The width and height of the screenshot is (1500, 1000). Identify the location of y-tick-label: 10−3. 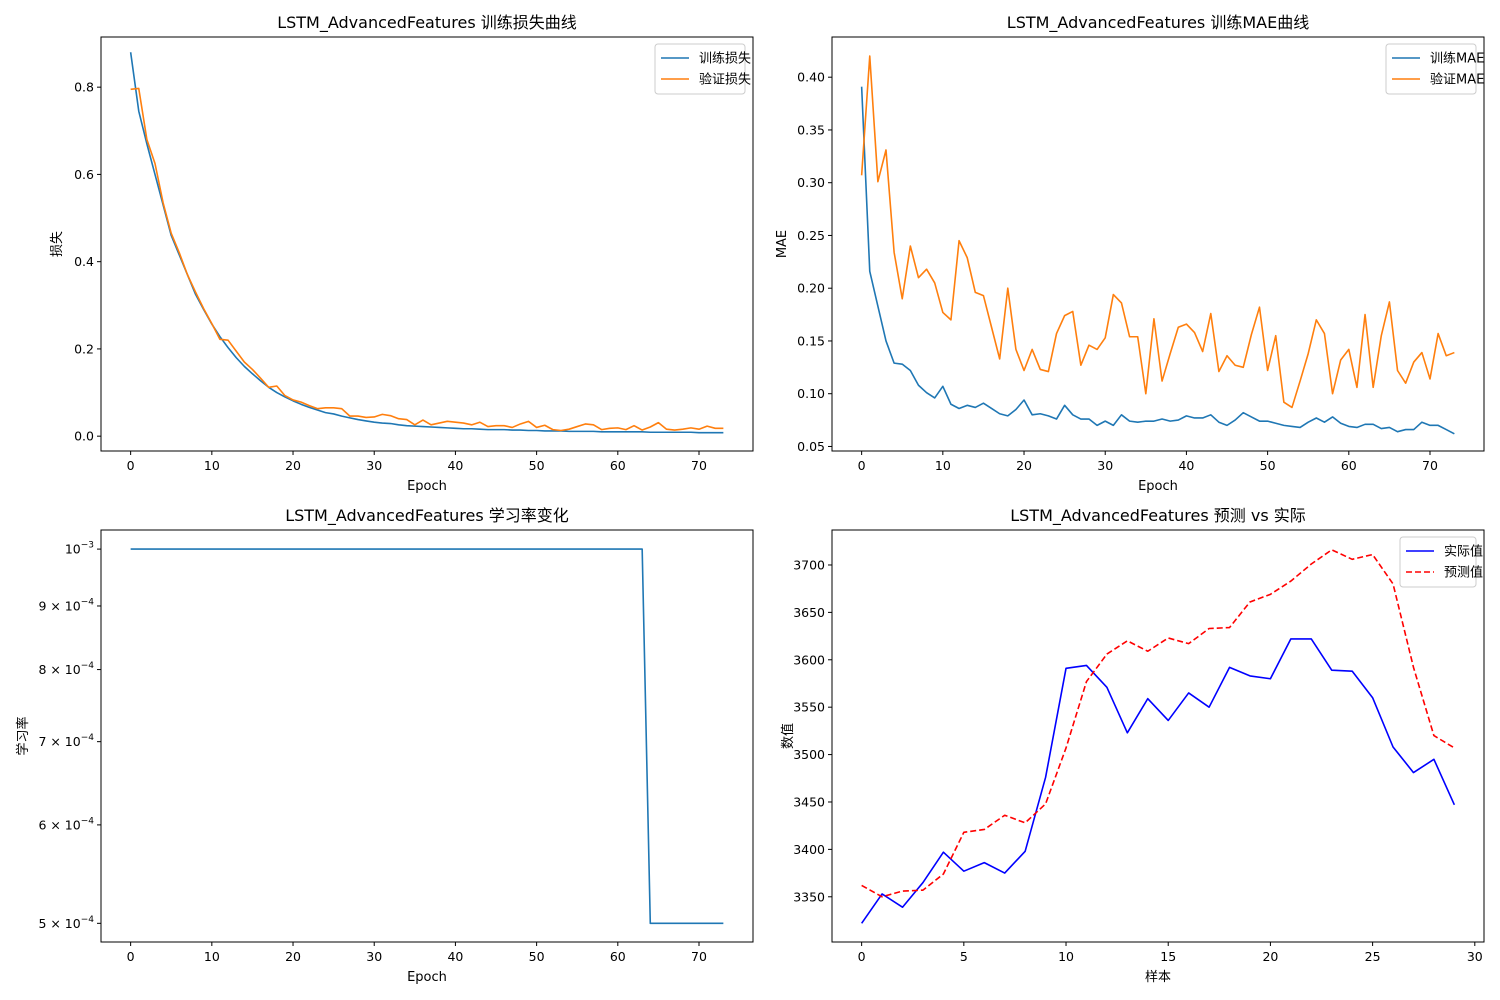
(79, 549).